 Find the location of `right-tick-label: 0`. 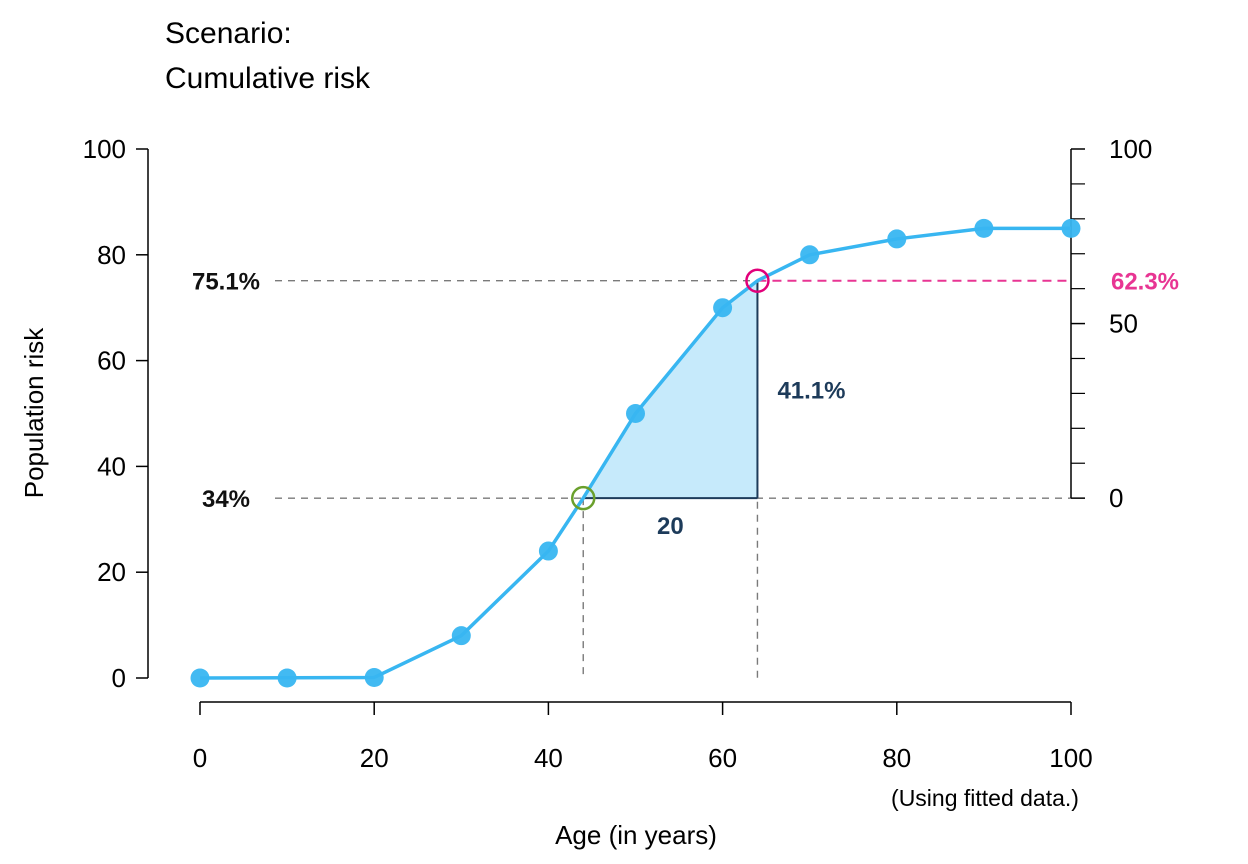

right-tick-label: 0 is located at coordinates (1116, 498).